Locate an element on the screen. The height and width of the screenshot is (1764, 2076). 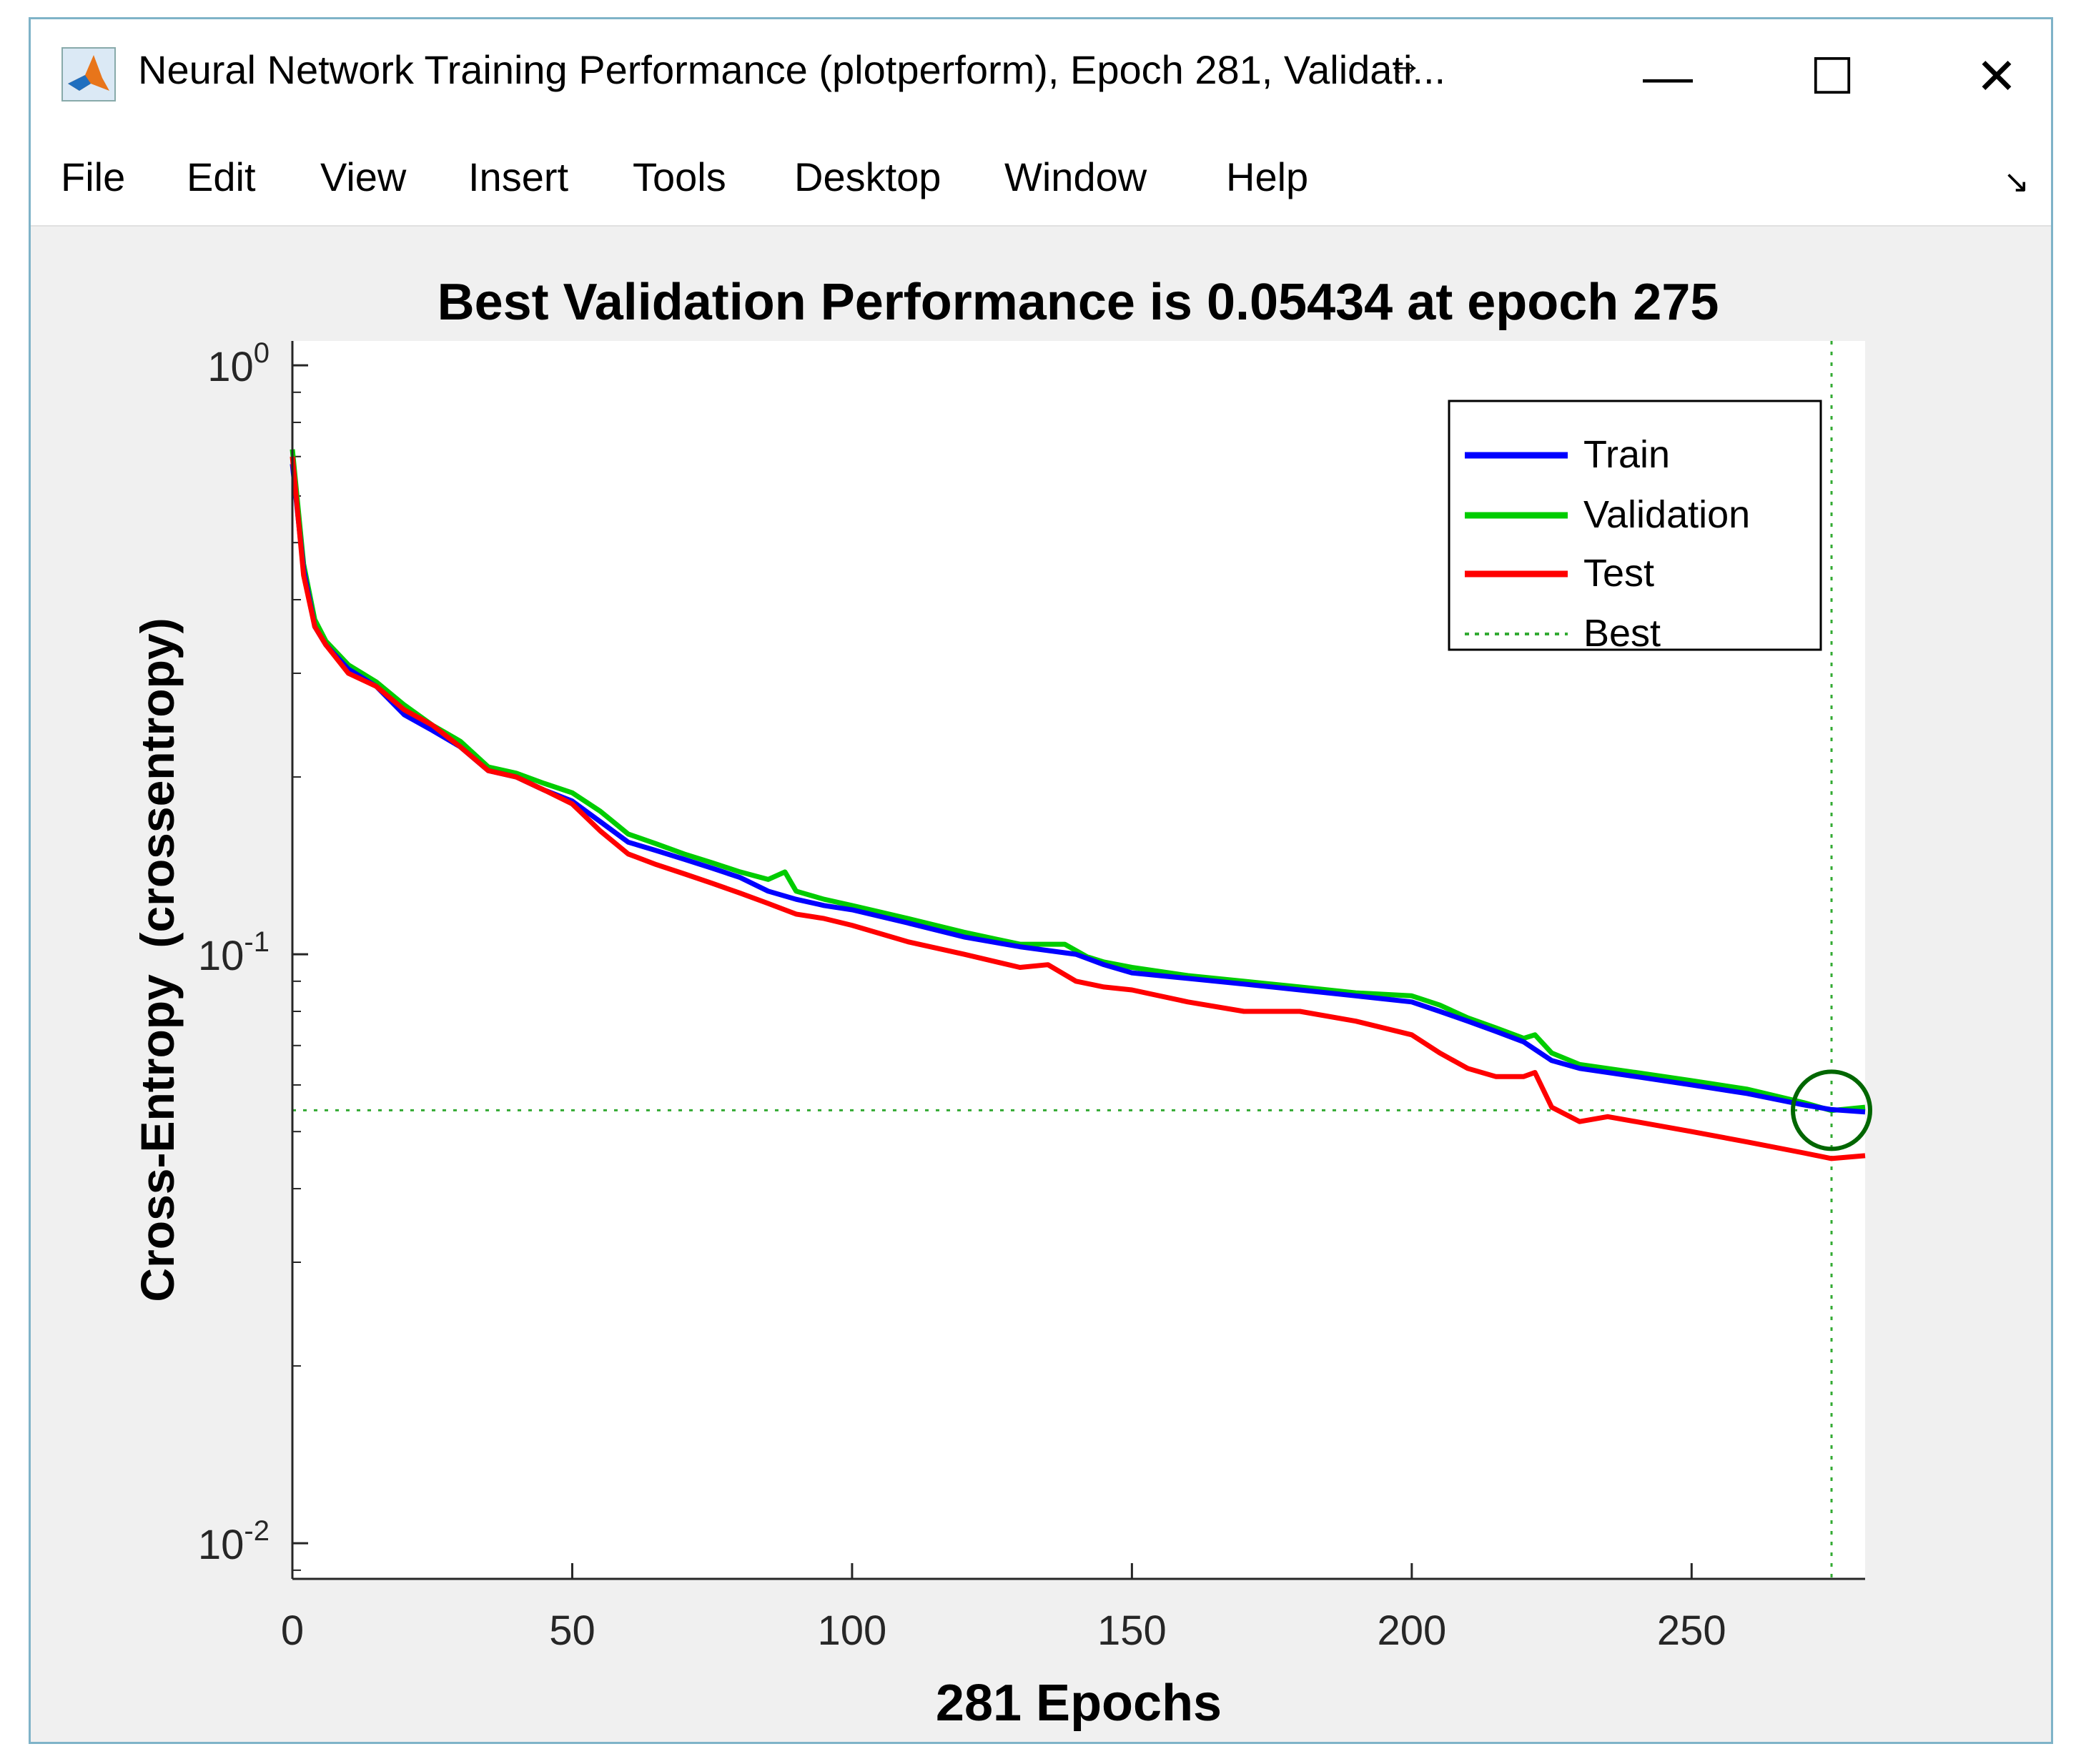
minimize-button: — is located at coordinates (1668, 76).